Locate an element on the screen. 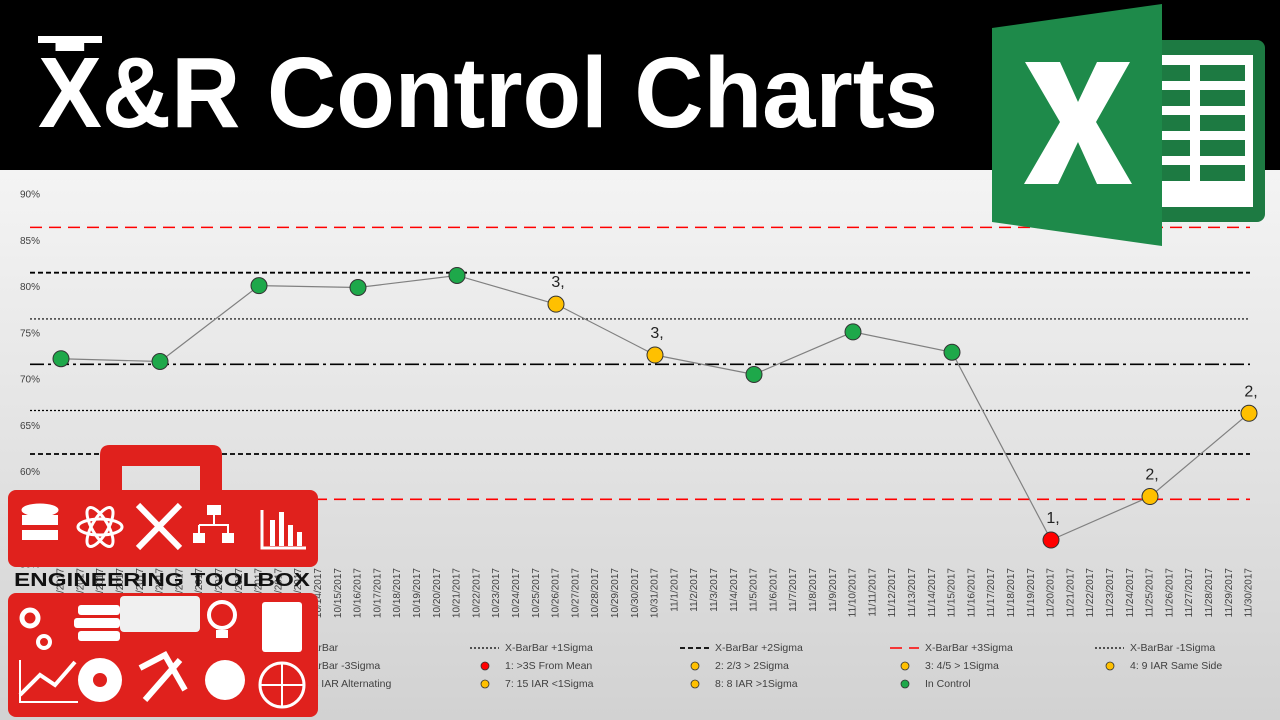  x-tick-label: 11/8/2017 is located at coordinates (813, 590).